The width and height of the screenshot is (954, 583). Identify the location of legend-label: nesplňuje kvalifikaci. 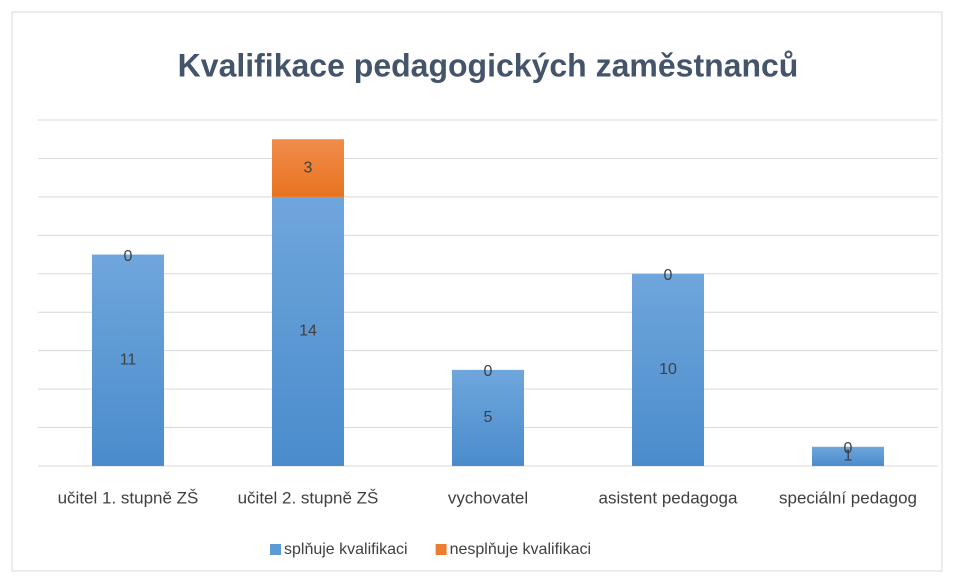
(520, 549).